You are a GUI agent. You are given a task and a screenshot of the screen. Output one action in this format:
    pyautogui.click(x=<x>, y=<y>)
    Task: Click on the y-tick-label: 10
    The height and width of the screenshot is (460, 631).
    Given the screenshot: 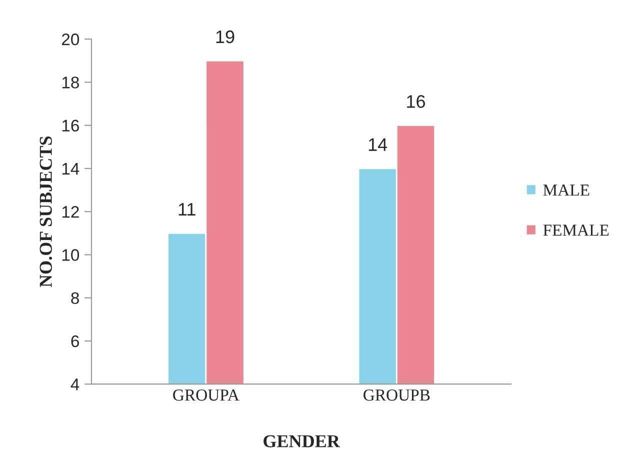 What is the action you would take?
    pyautogui.click(x=71, y=255)
    